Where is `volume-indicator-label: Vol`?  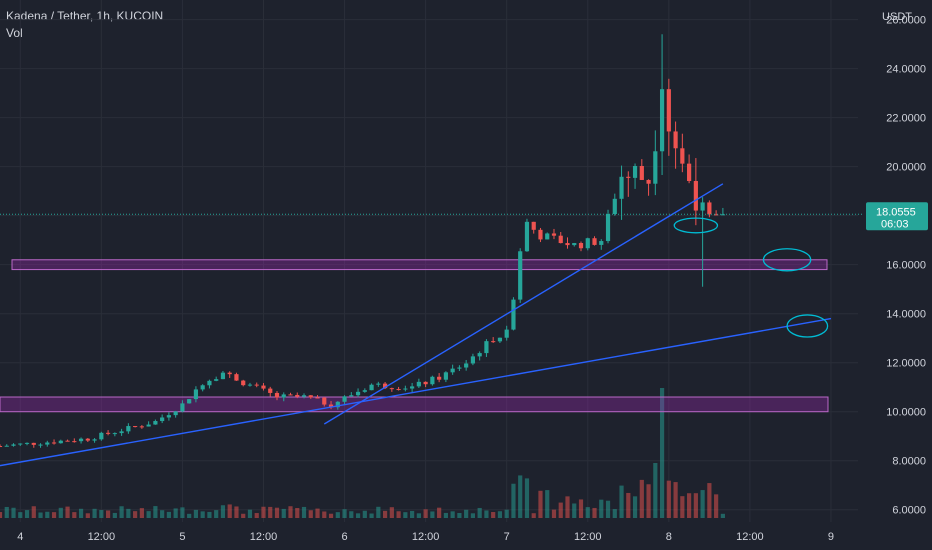 volume-indicator-label: Vol is located at coordinates (14, 33).